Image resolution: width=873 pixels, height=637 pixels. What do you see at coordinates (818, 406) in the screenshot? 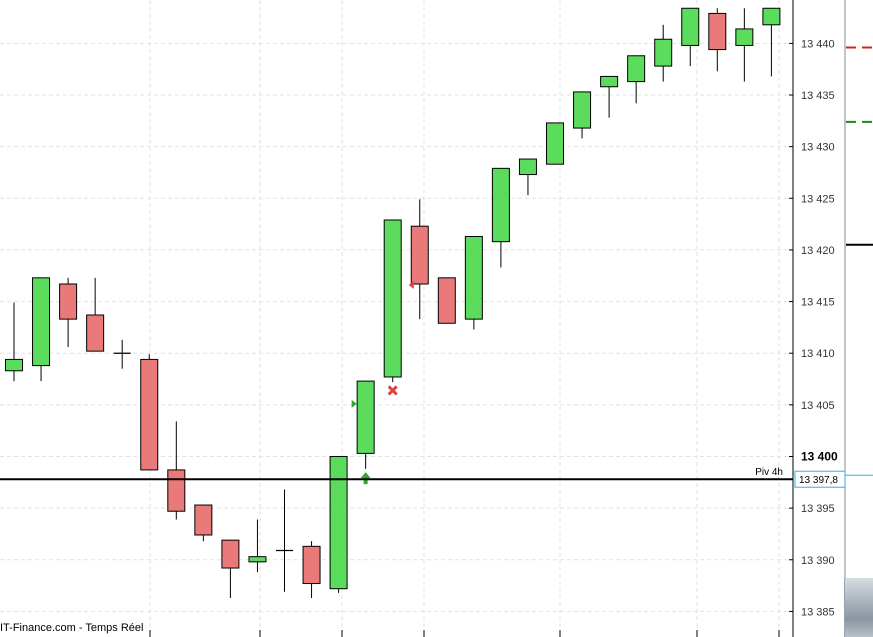
I see `y-tick-label: 13 405` at bounding box center [818, 406].